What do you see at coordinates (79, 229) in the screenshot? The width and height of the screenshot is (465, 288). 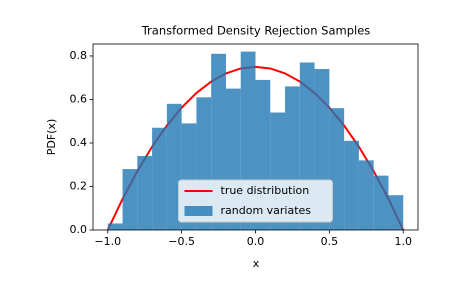 I see `y-tick-label: 0.0` at bounding box center [79, 229].